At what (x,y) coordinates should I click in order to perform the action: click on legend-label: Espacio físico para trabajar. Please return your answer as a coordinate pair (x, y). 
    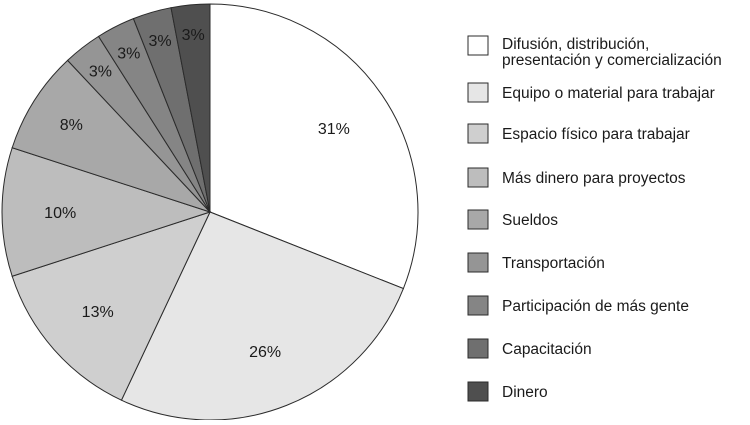
    Looking at the image, I should click on (596, 134).